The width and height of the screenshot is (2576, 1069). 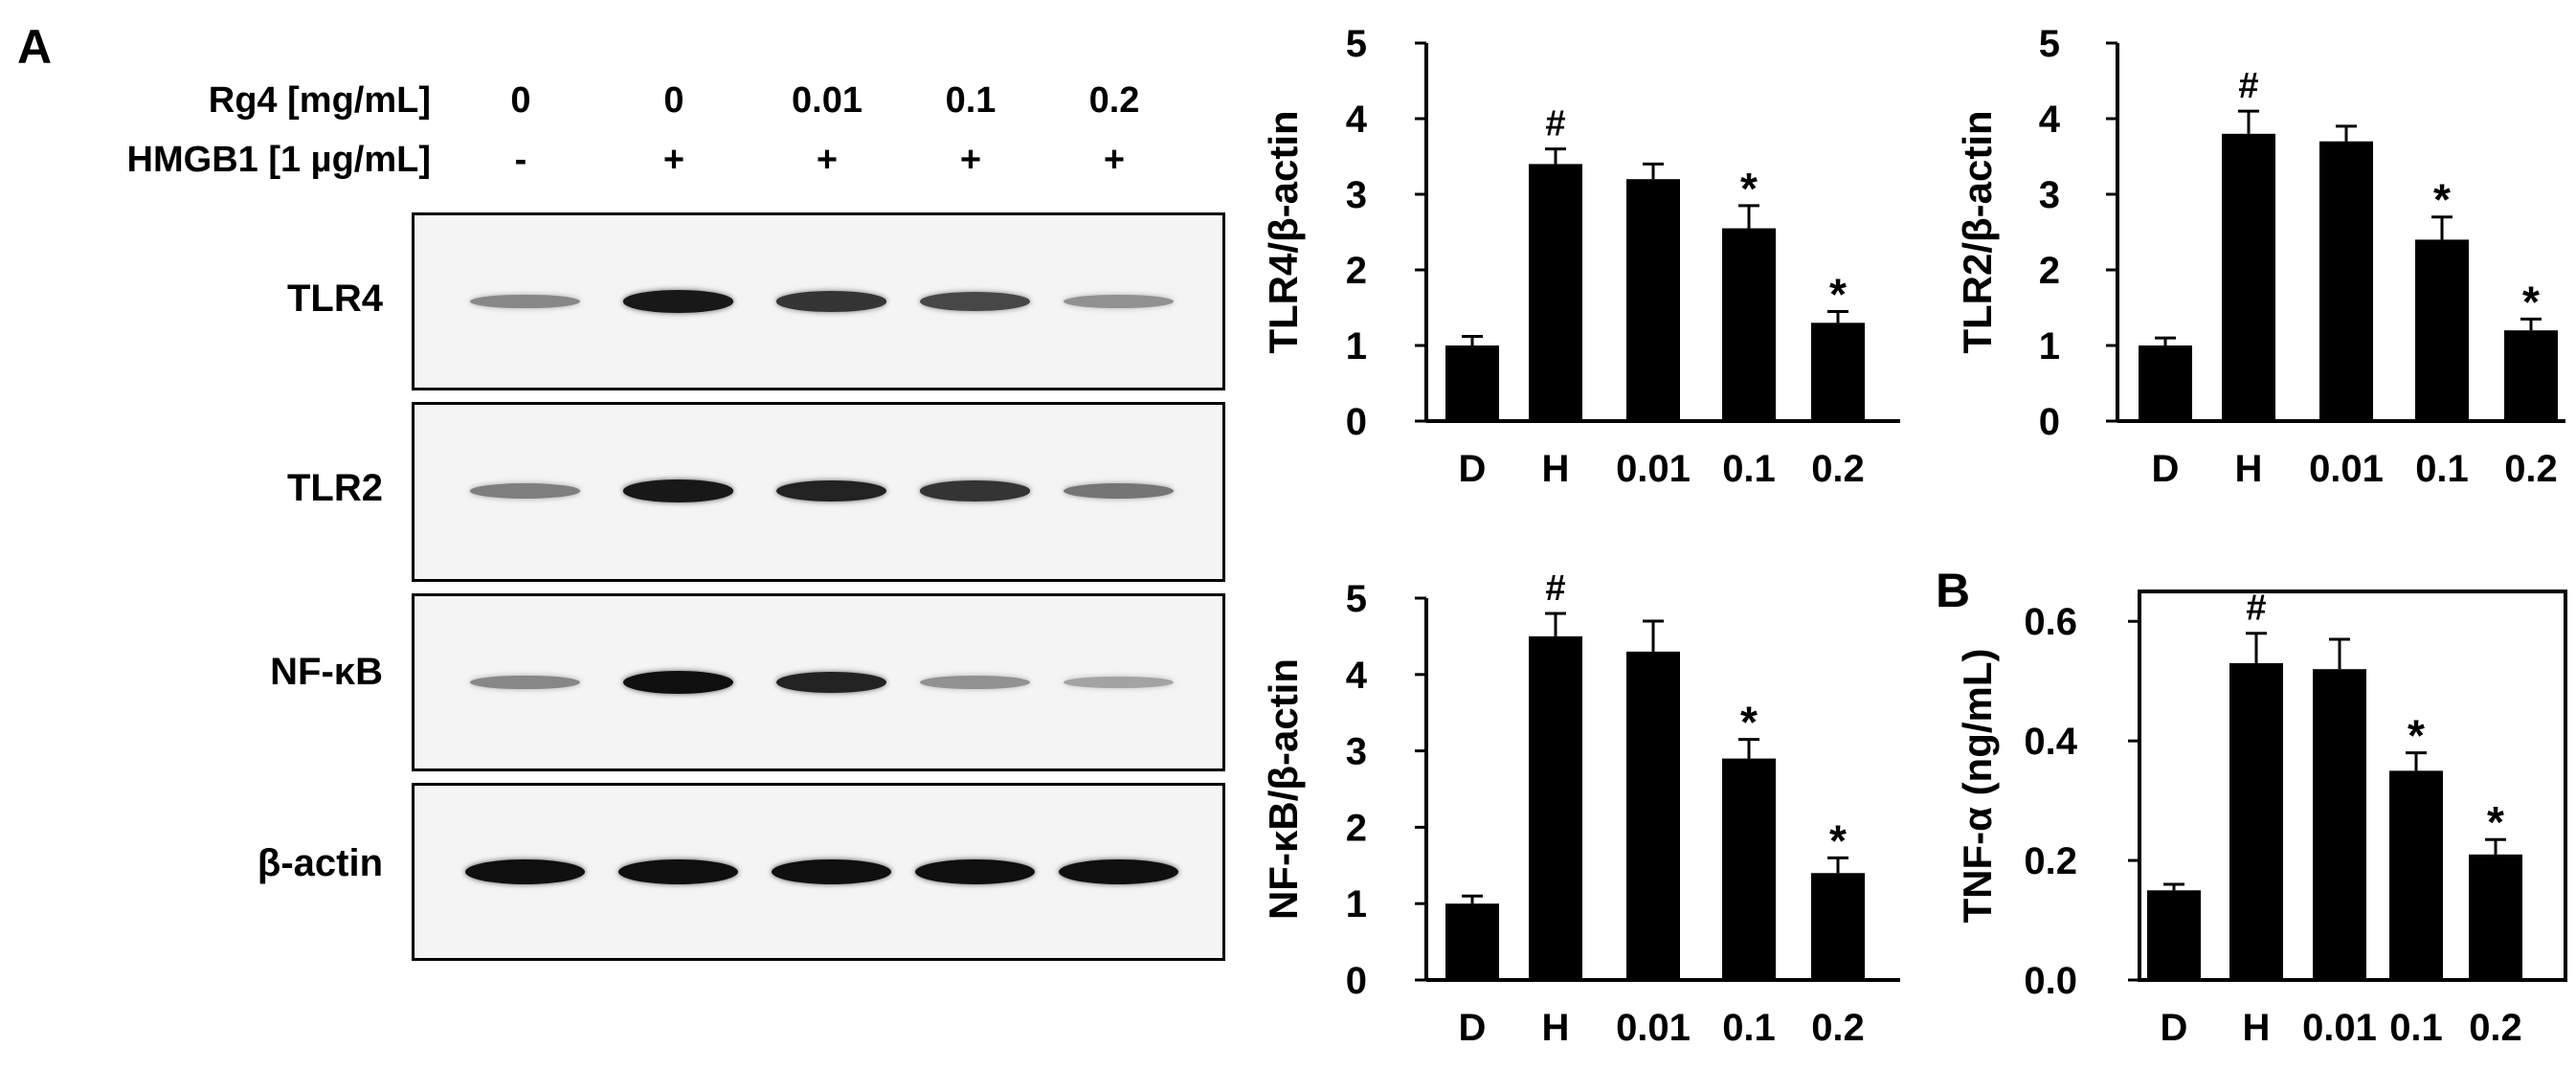 I want to click on blot-image-tlr2, so click(x=819, y=492).